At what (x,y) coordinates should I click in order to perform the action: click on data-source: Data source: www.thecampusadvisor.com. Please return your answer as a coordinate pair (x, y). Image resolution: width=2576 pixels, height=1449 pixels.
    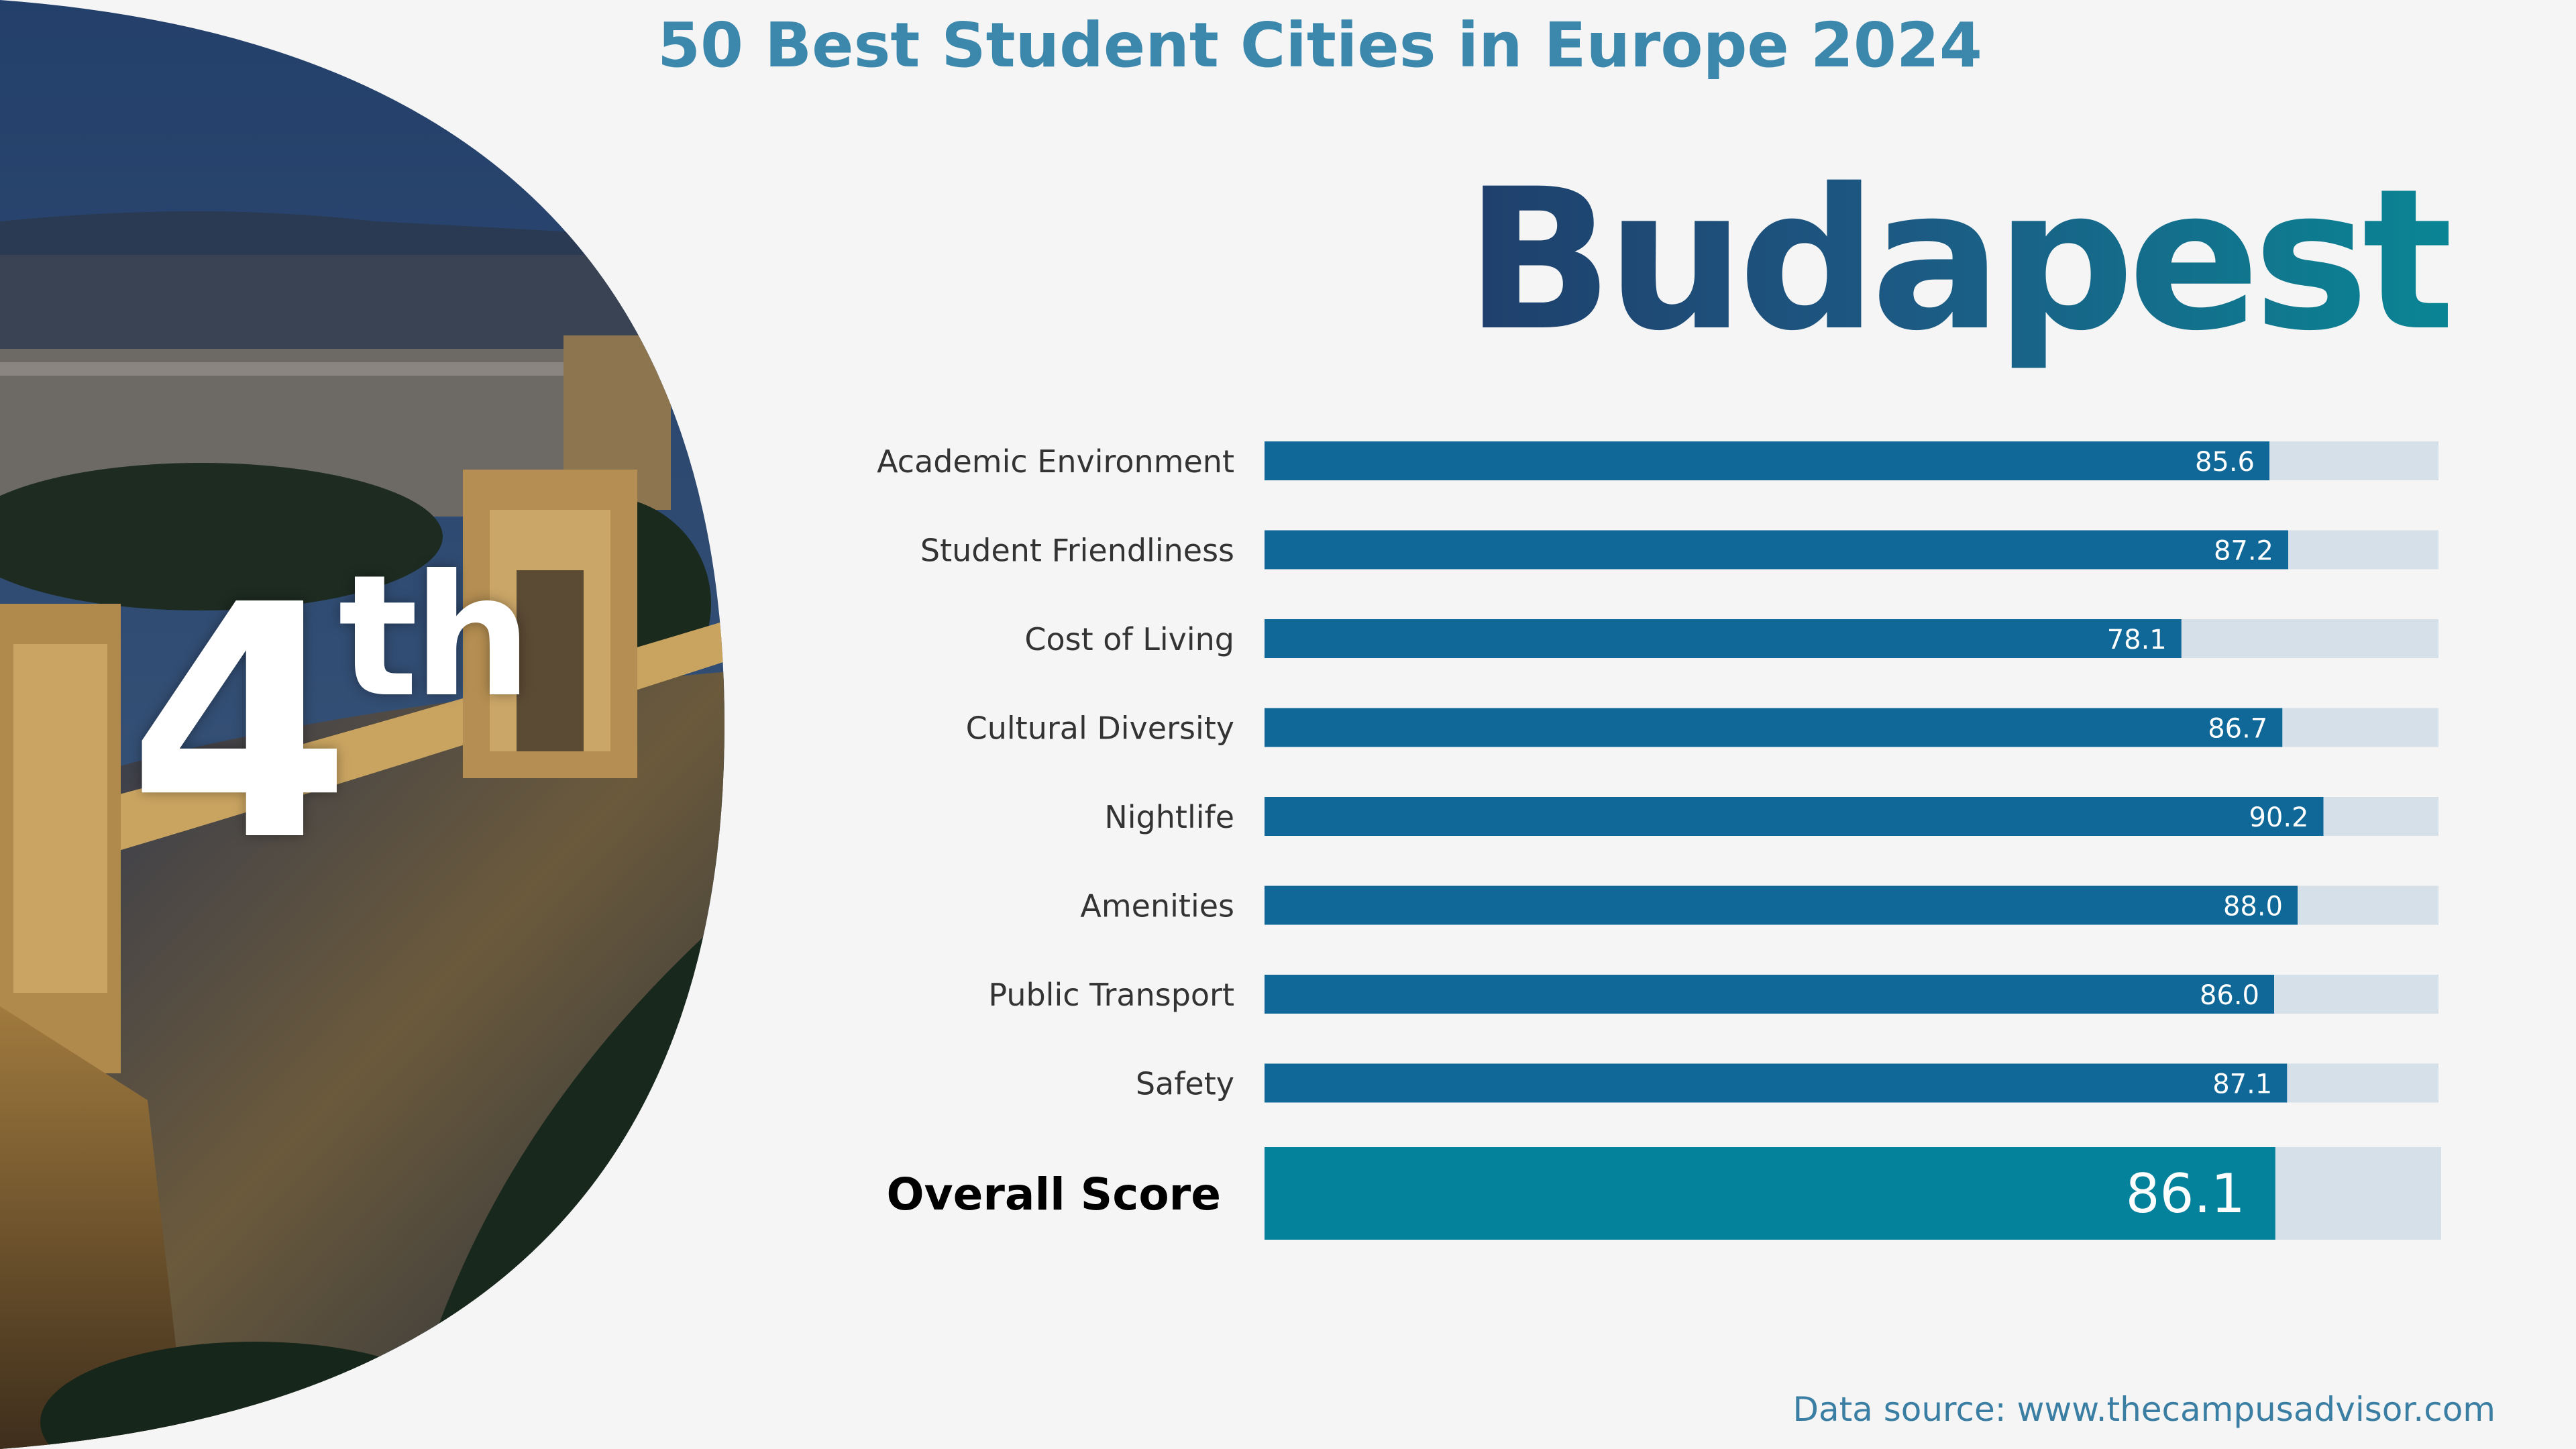
    Looking at the image, I should click on (2144, 1409).